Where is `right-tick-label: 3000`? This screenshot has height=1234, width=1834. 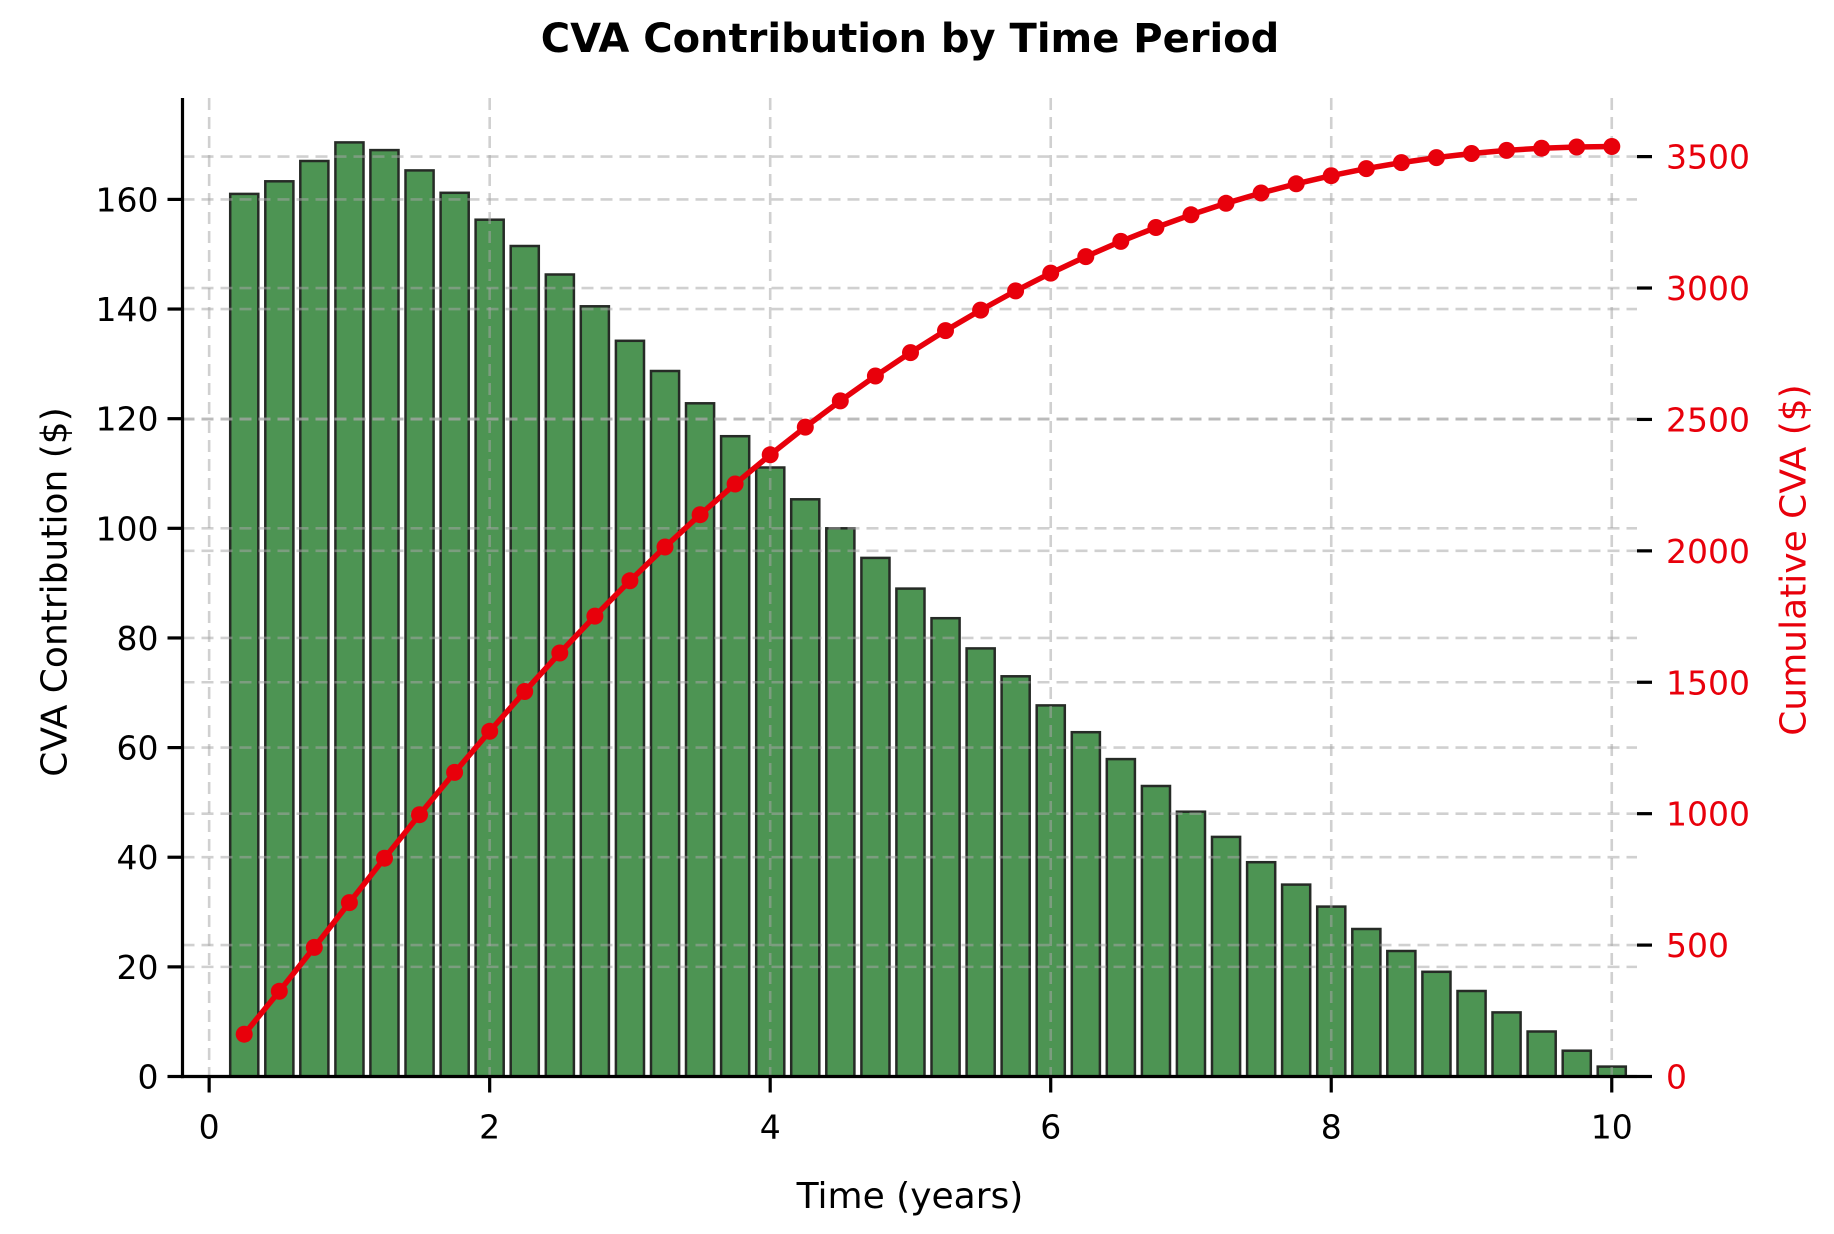 right-tick-label: 3000 is located at coordinates (1708, 288).